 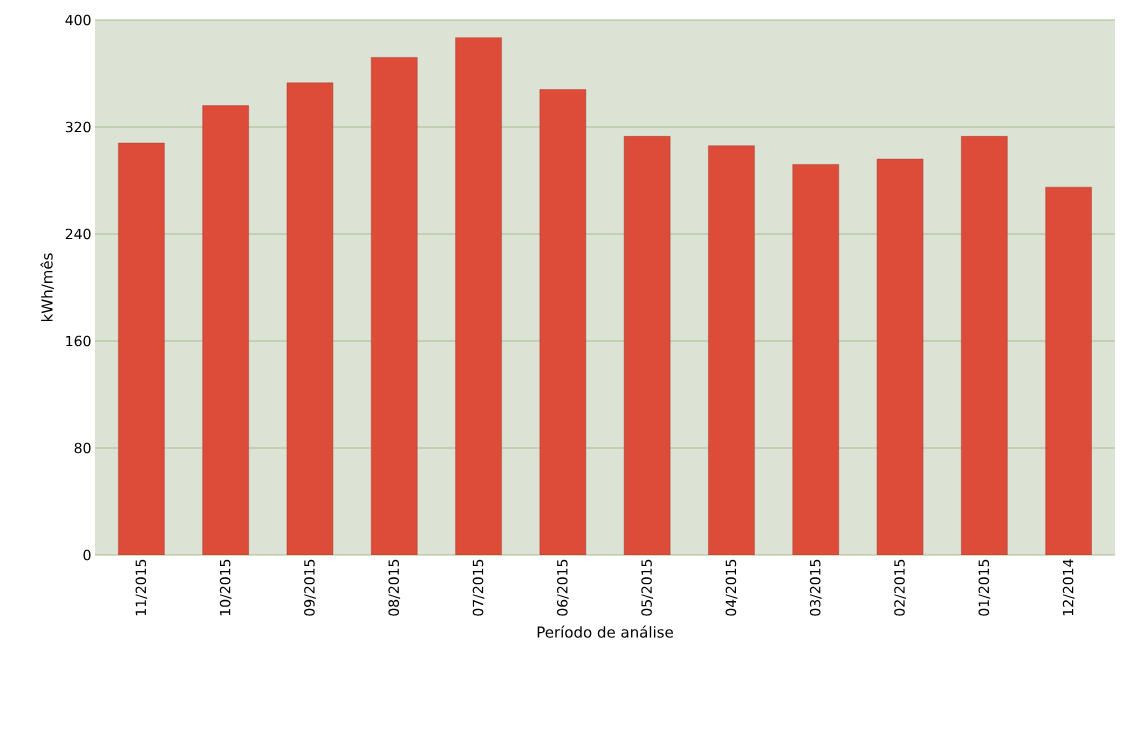 I want to click on y-tick-label: 320, so click(x=78, y=127).